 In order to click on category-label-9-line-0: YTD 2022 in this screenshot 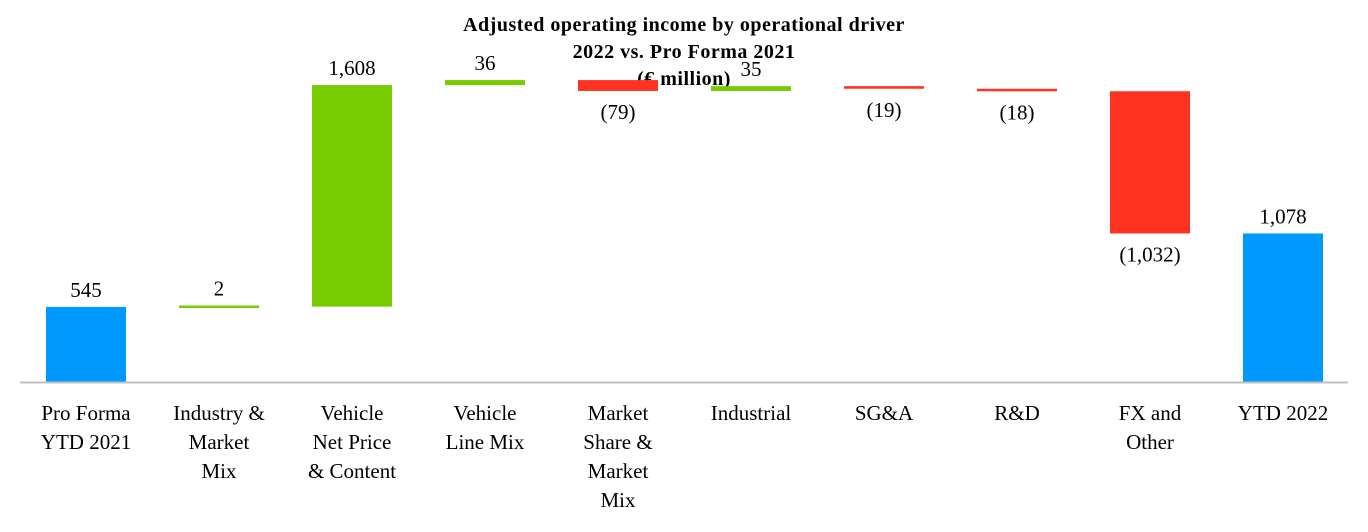, I will do `click(1283, 413)`.